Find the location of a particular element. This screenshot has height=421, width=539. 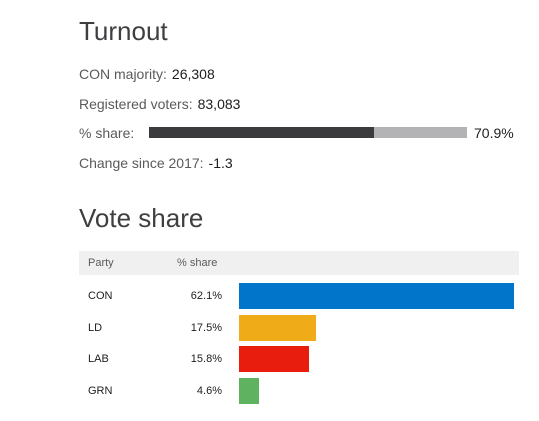

change-value: -1.3 is located at coordinates (220, 163).